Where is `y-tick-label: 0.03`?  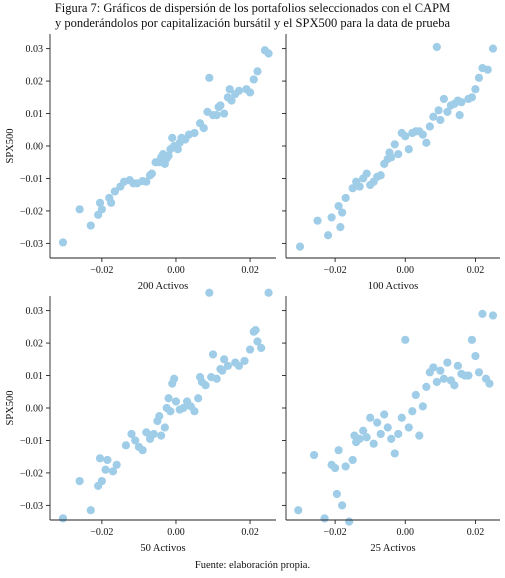
y-tick-label: 0.03 is located at coordinates (35, 311).